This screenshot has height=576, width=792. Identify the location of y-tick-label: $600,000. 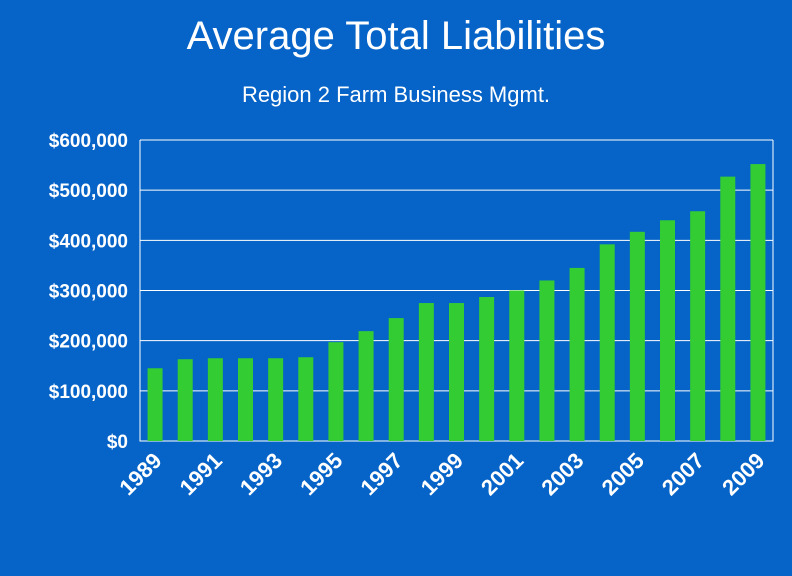
(88, 141).